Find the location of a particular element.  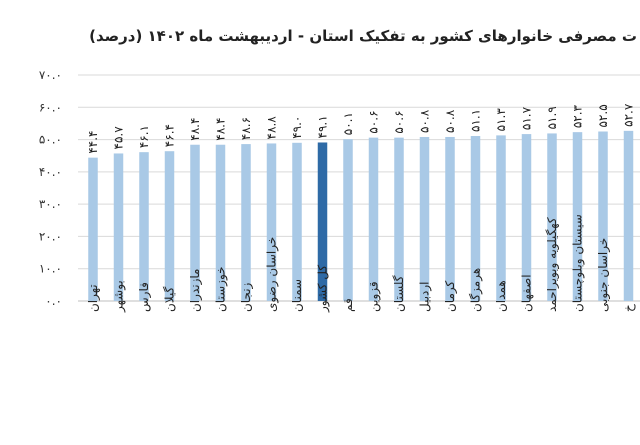

bar-highlight is located at coordinates (322, 221).